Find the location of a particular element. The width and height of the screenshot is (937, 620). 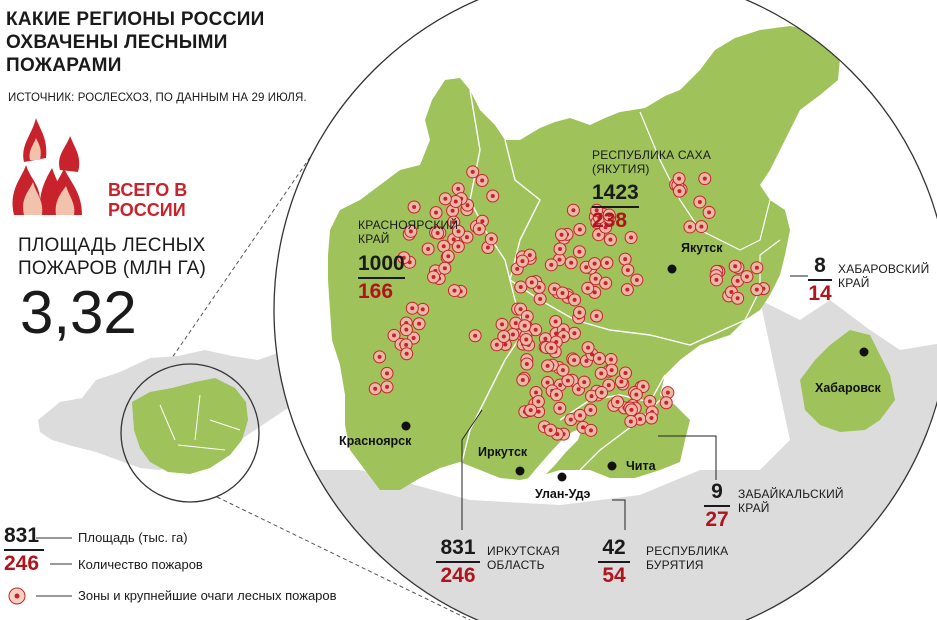

region-zabaikalsky-name: ЗАБАЙКАЛЬСКИЙ КРАЙ is located at coordinates (791, 501).